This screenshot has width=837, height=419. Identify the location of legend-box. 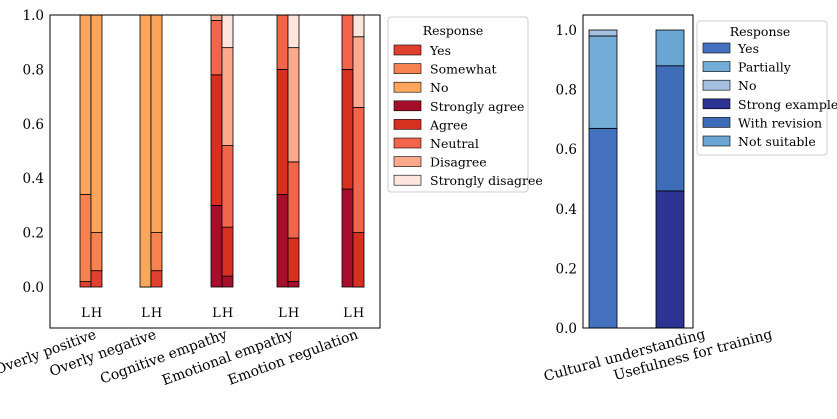
(458, 104).